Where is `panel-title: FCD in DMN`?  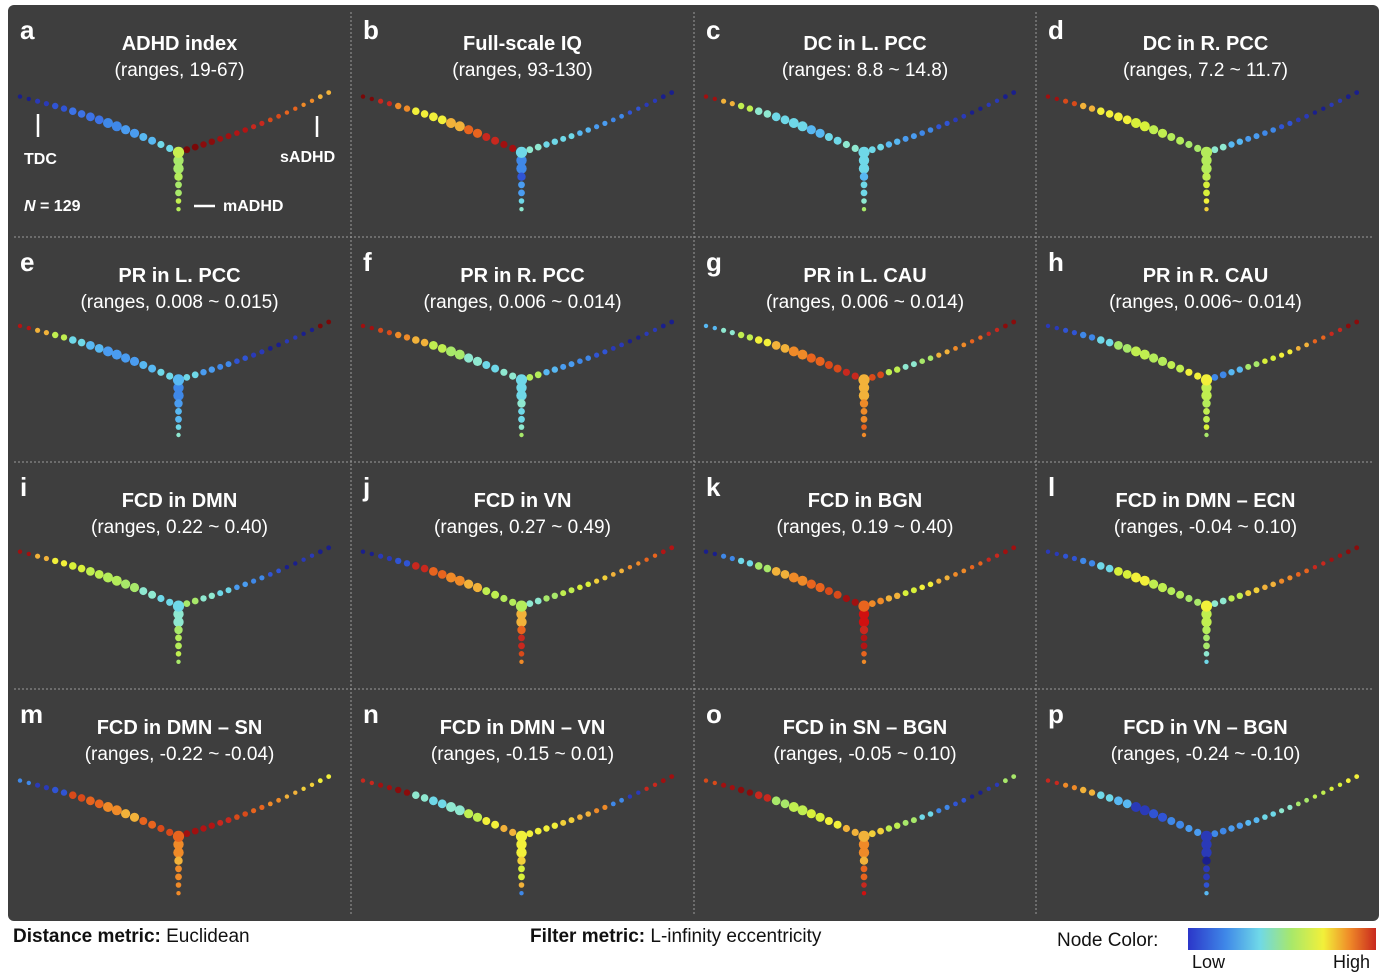 panel-title: FCD in DMN is located at coordinates (180, 501).